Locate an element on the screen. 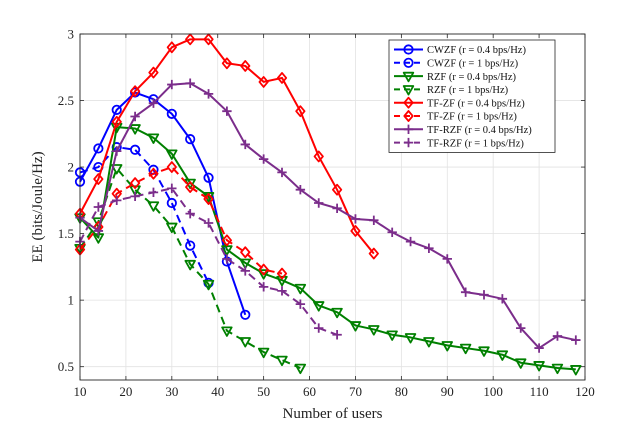  x-tick-label: 120 is located at coordinates (585, 391).